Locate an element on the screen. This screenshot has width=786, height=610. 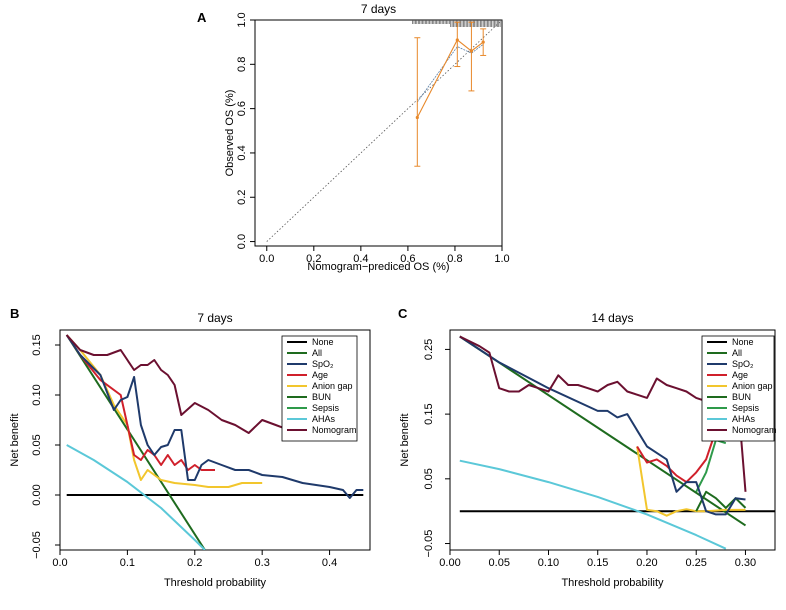
x-axis-label: Nomogram−prediced OS (%) is located at coordinates (378, 267).